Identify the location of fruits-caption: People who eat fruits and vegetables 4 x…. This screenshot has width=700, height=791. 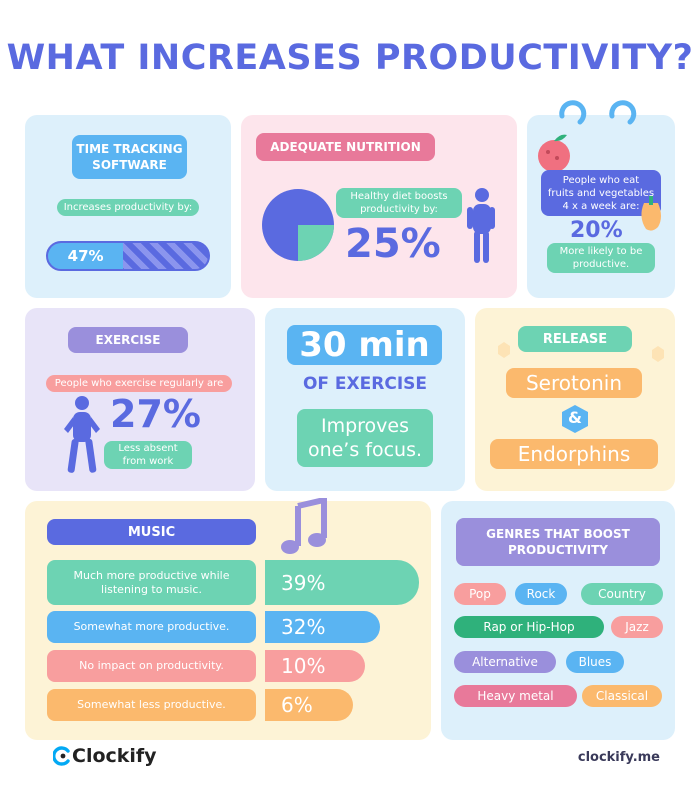
(601, 193).